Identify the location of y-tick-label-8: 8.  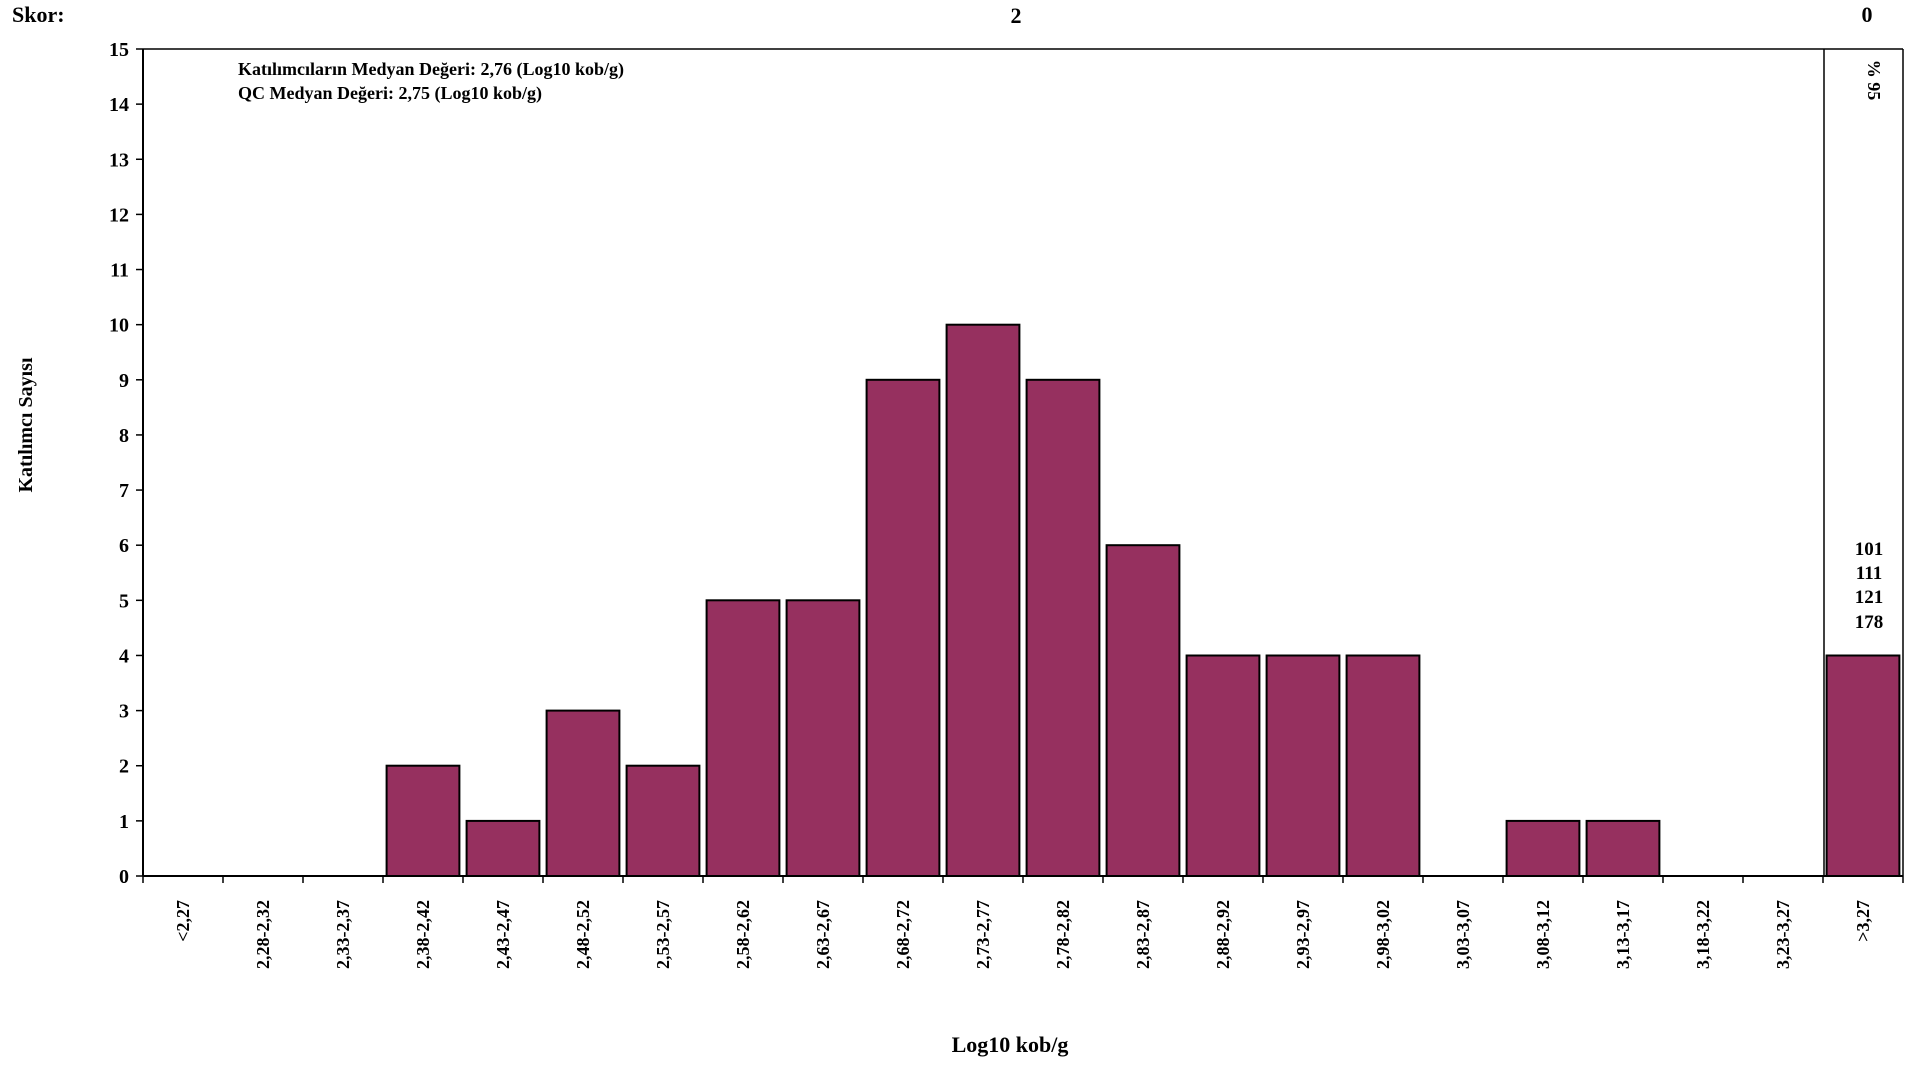
(124, 436).